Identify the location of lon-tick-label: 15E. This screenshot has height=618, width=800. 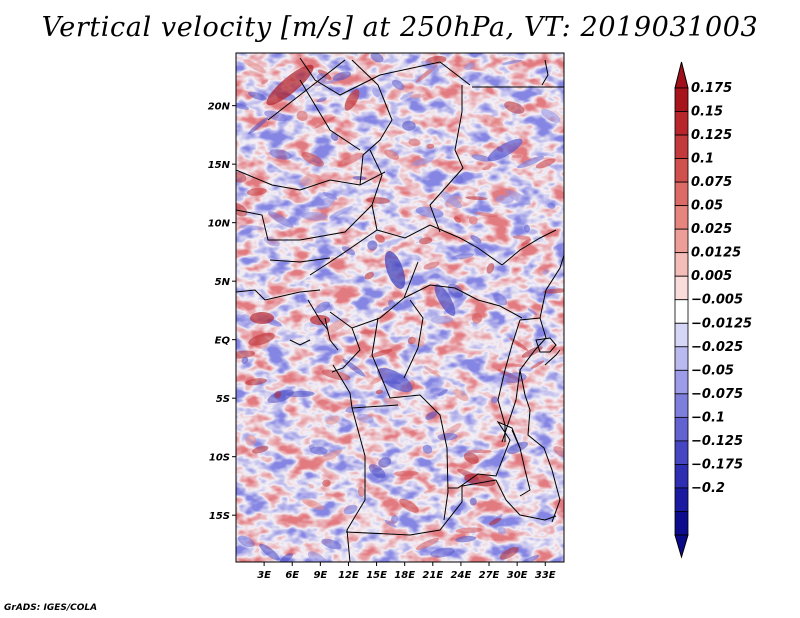
(376, 575).